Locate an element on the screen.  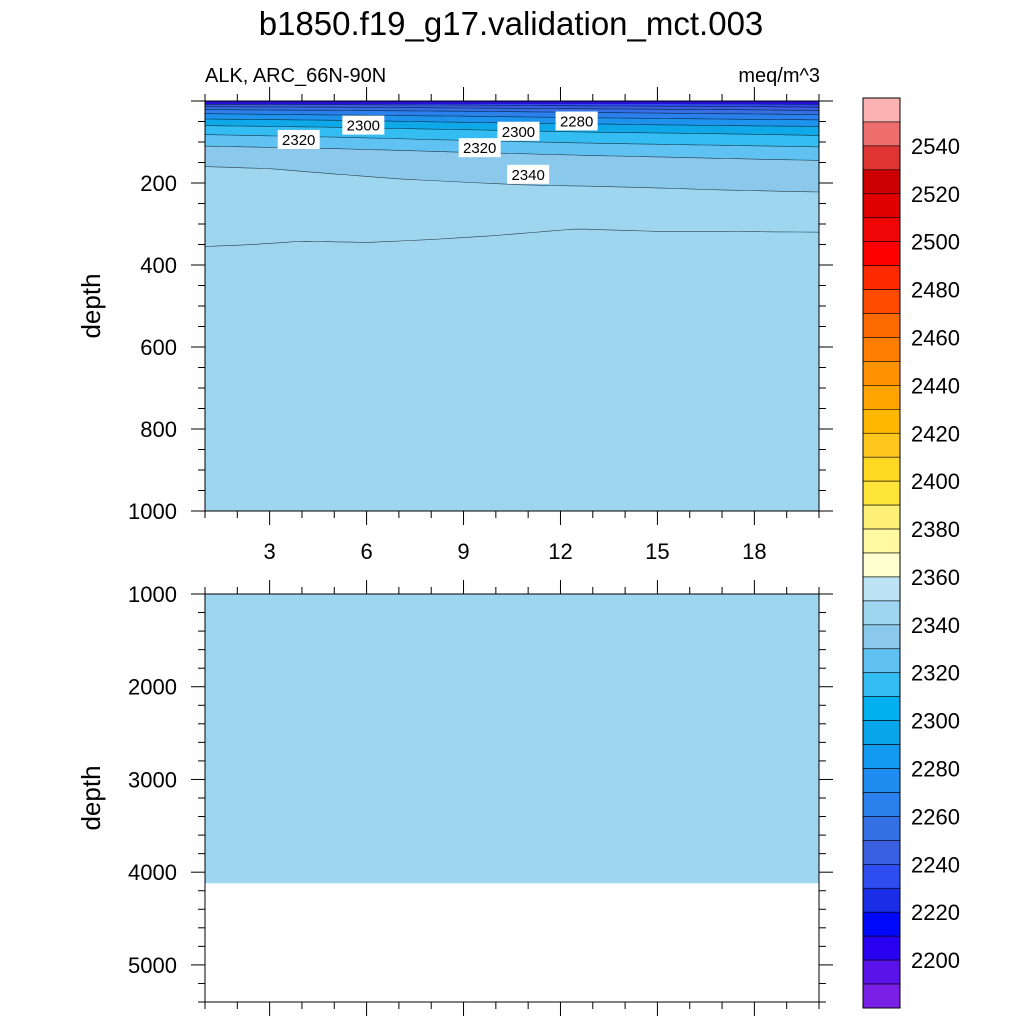
lower-y-tick-label: 1000 is located at coordinates (152, 594).